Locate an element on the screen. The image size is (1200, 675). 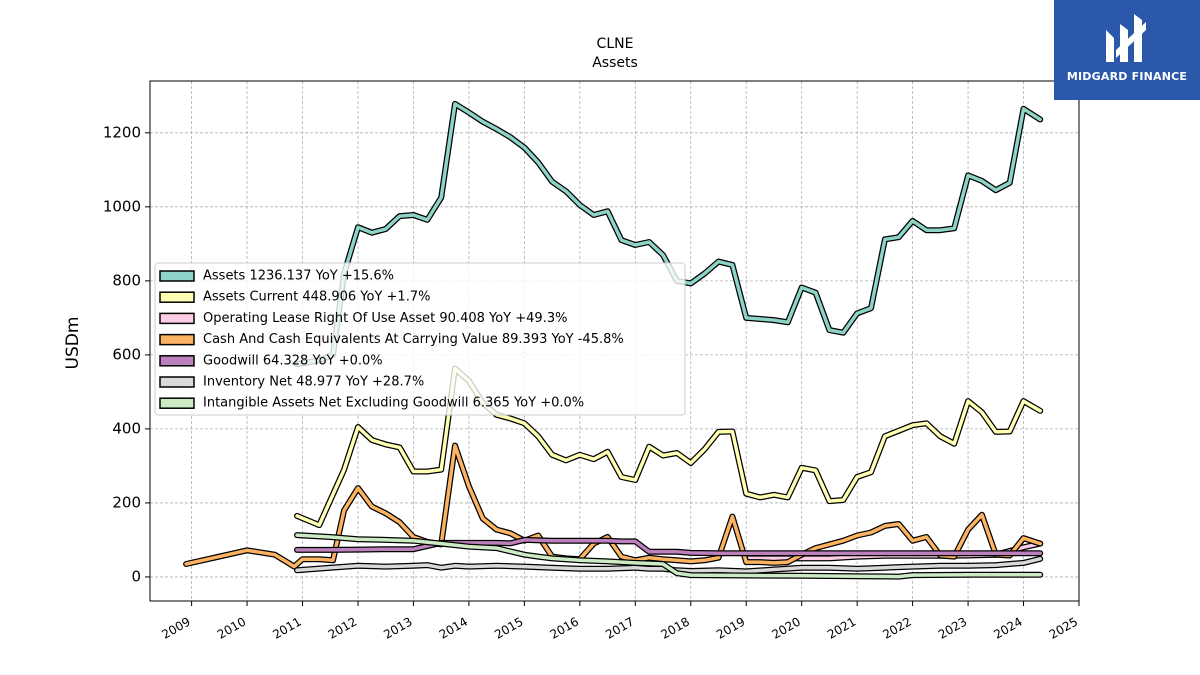
y-tick-label: 800 is located at coordinates (126, 280).